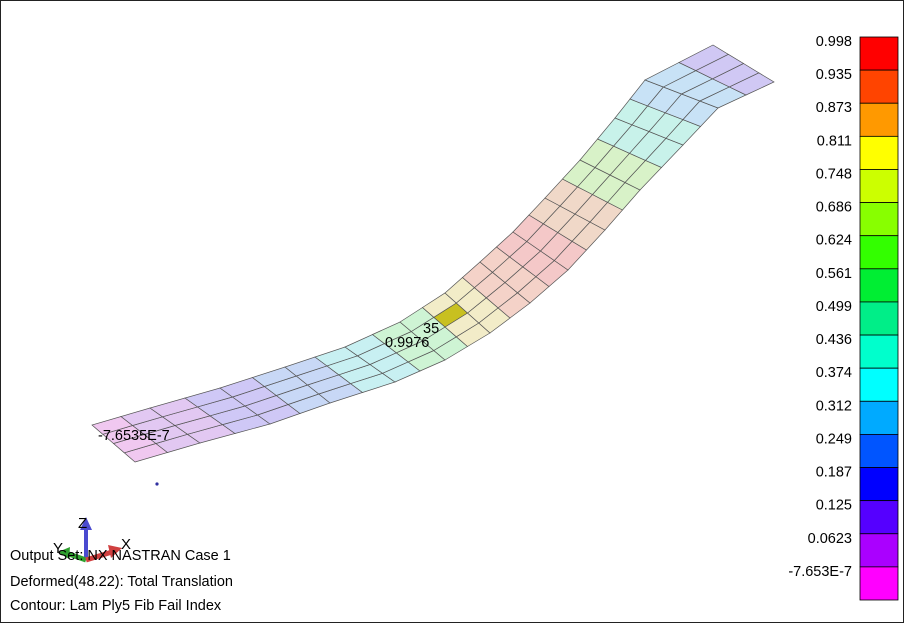 The width and height of the screenshot is (904, 623). Describe the element at coordinates (64, 553) in the screenshot. I see `y-axis-arrowhead` at that location.